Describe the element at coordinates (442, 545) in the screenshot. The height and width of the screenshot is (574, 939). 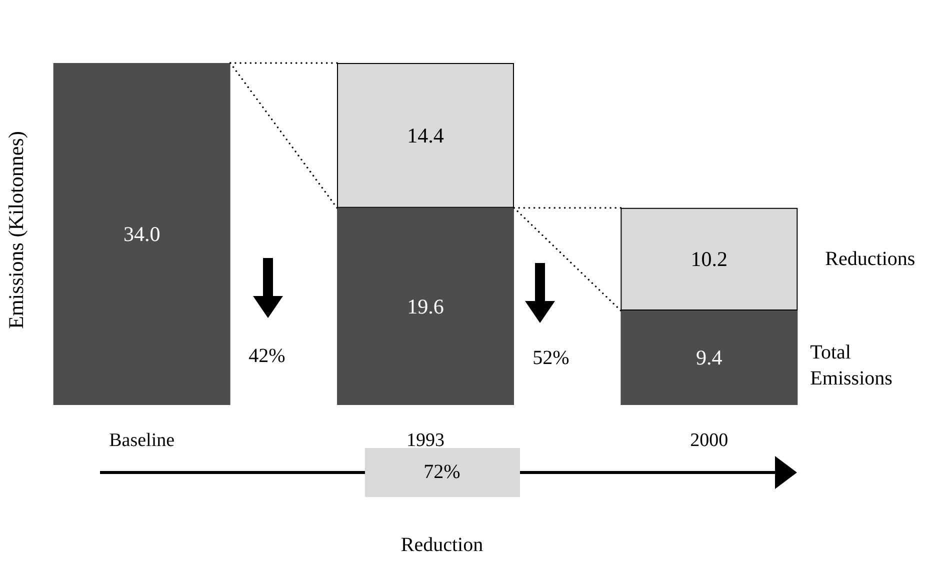
I see `text: Reduction` at that location.